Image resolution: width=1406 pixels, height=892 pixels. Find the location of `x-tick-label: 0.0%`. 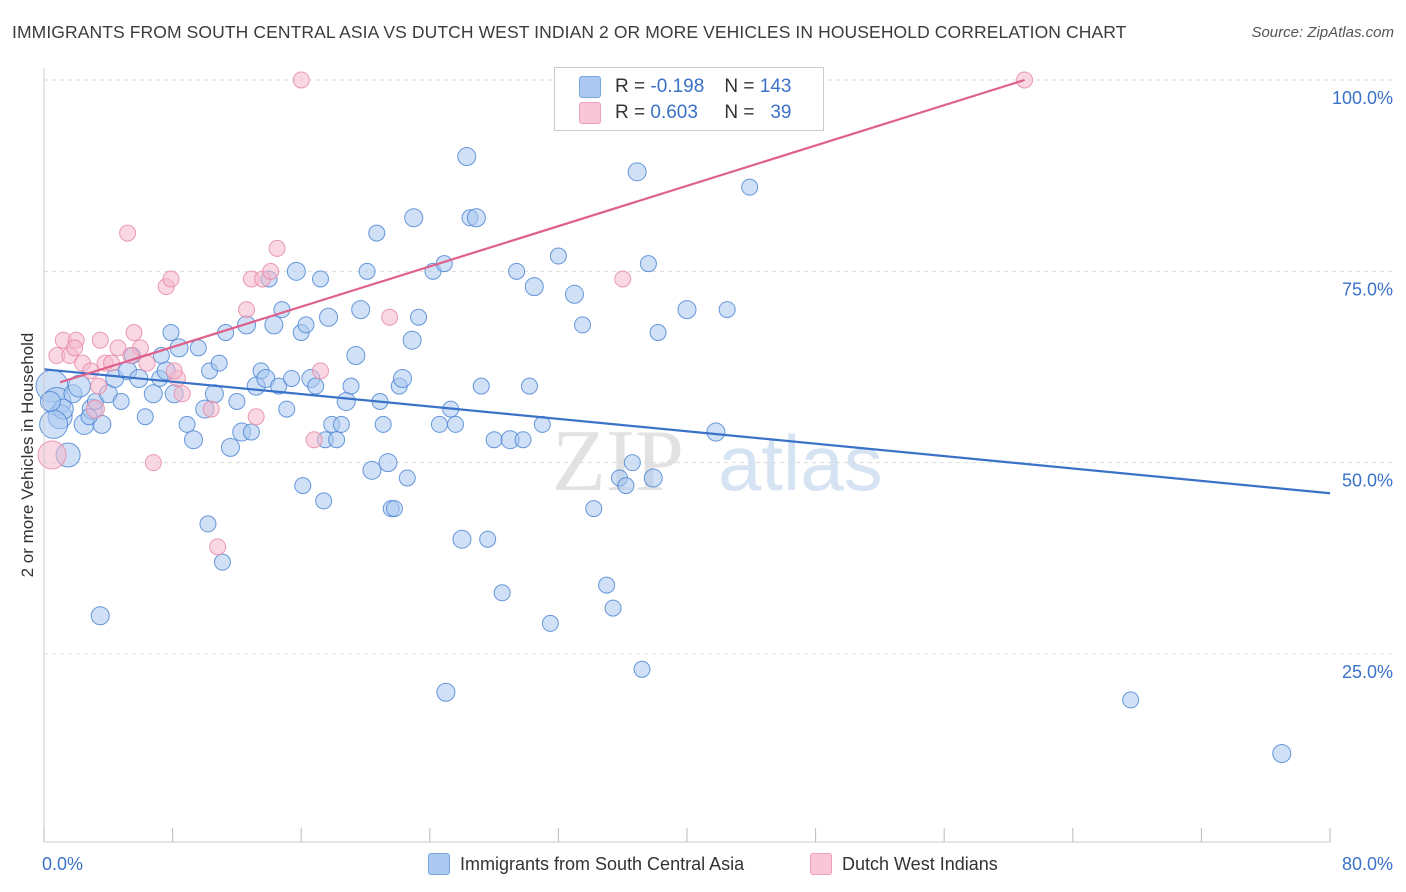

x-tick-label: 0.0% is located at coordinates (62, 864).